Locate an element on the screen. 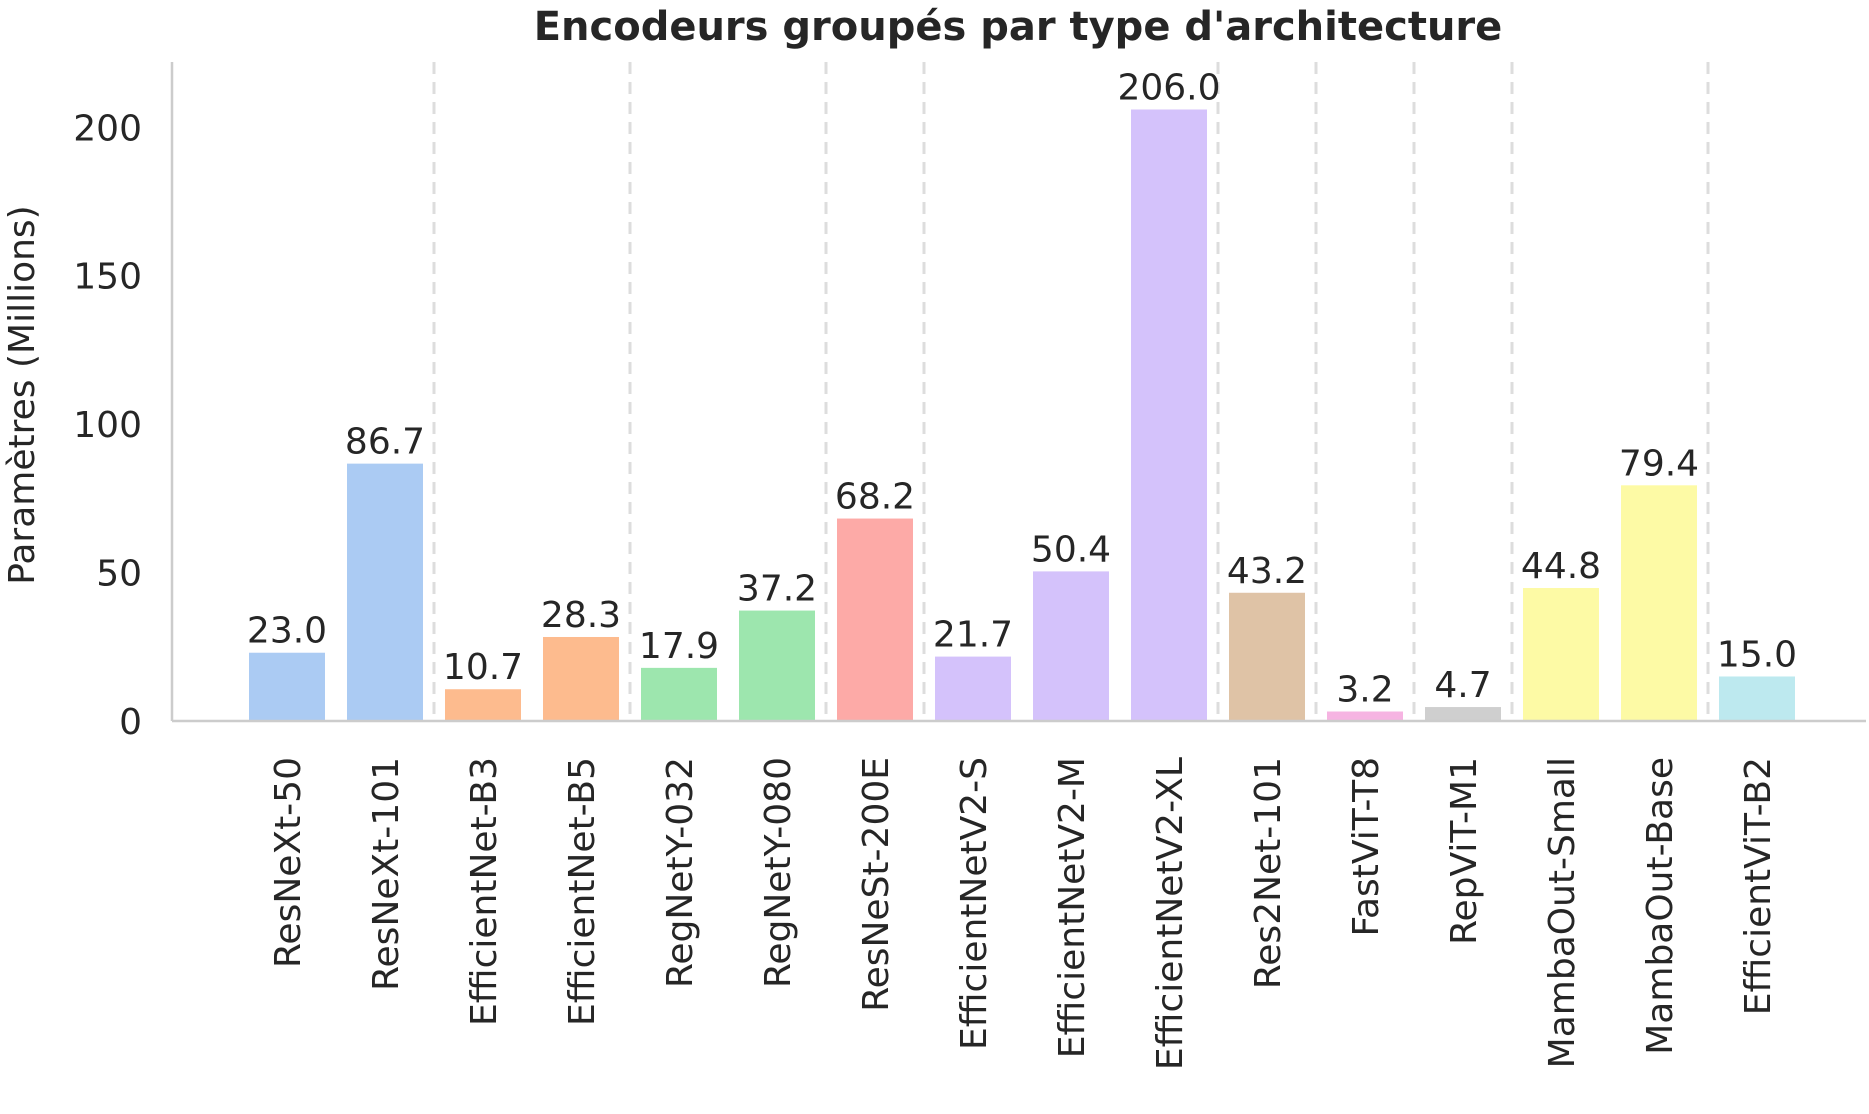 The height and width of the screenshot is (1114, 1869). x-tick-label: FastViT-T8 is located at coordinates (1366, 846).